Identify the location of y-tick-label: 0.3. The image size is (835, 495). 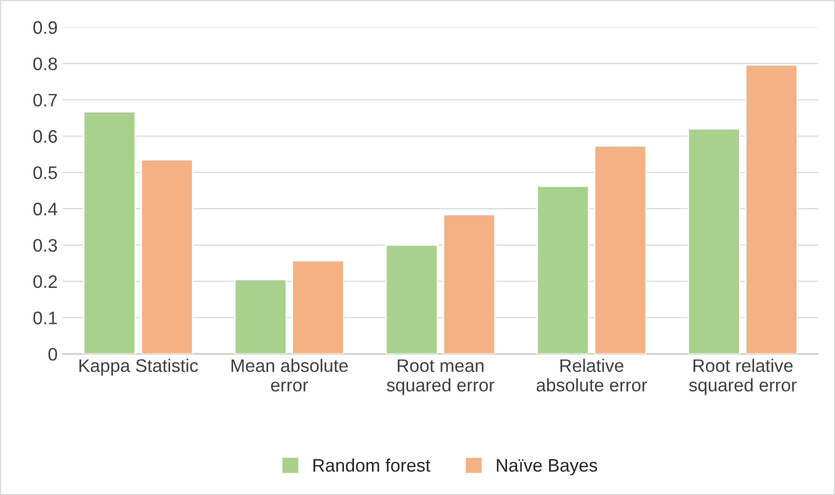
(45, 245).